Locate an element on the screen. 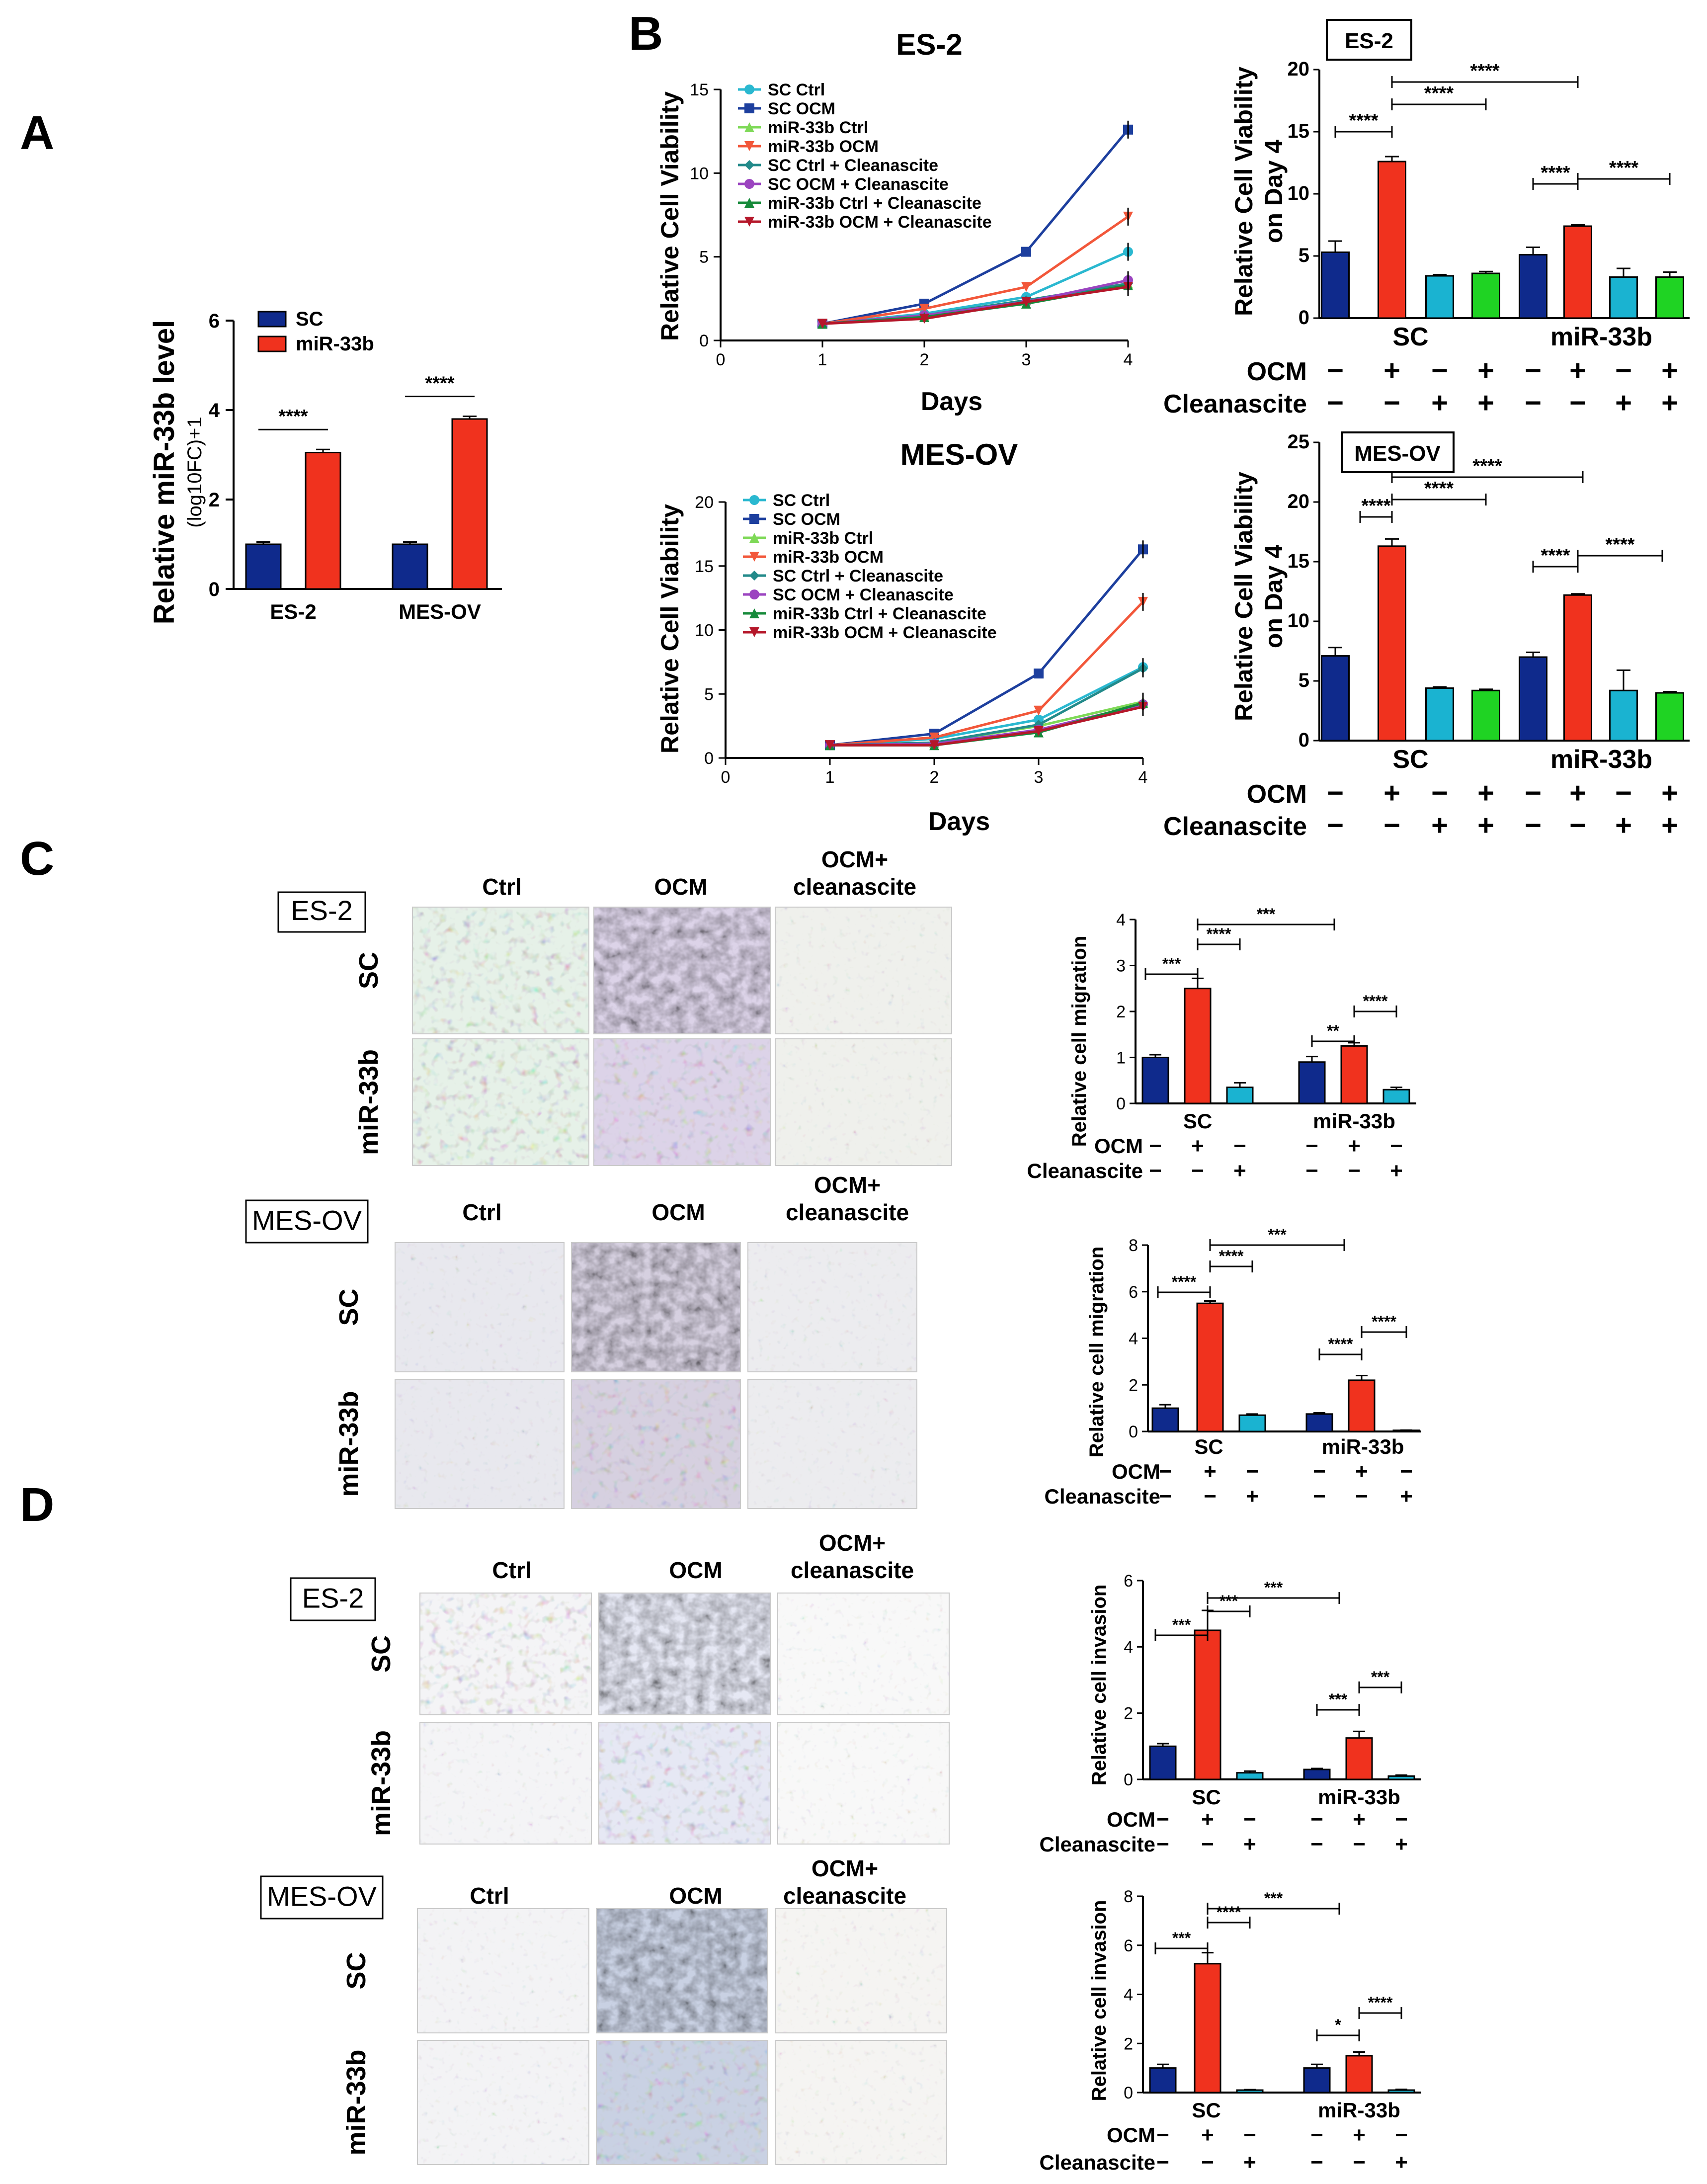  cleanascite-row-label: Cleanascite is located at coordinates (1097, 2162).